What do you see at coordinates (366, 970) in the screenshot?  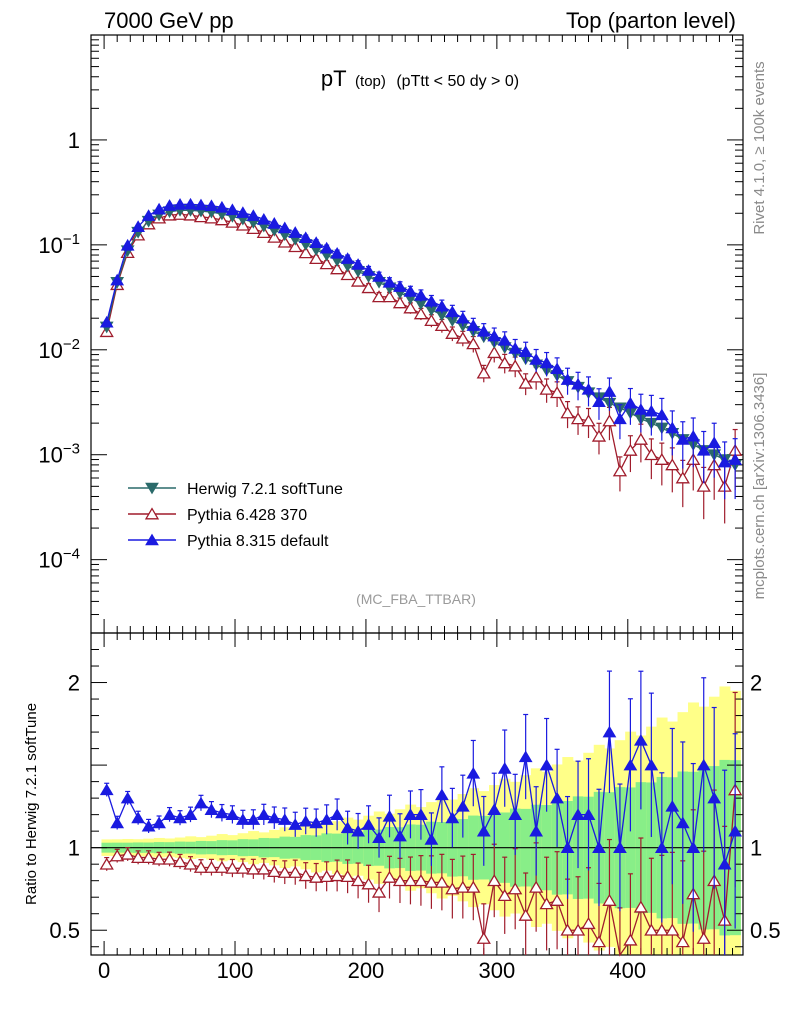 I see `x-tick-label: 200` at bounding box center [366, 970].